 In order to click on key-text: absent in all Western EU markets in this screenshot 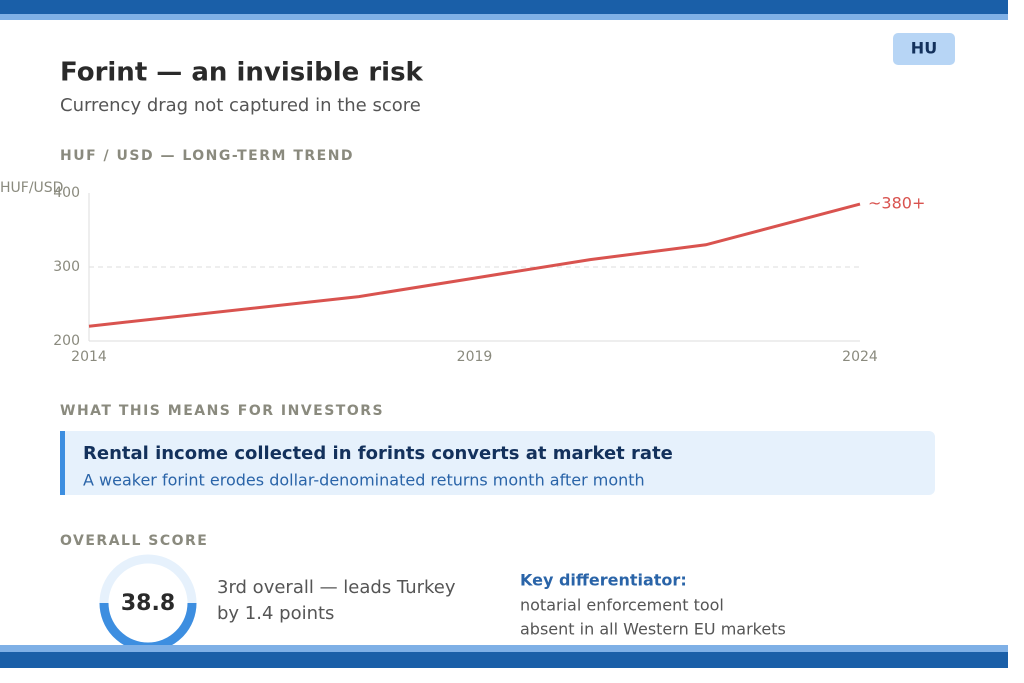, I will do `click(653, 629)`.